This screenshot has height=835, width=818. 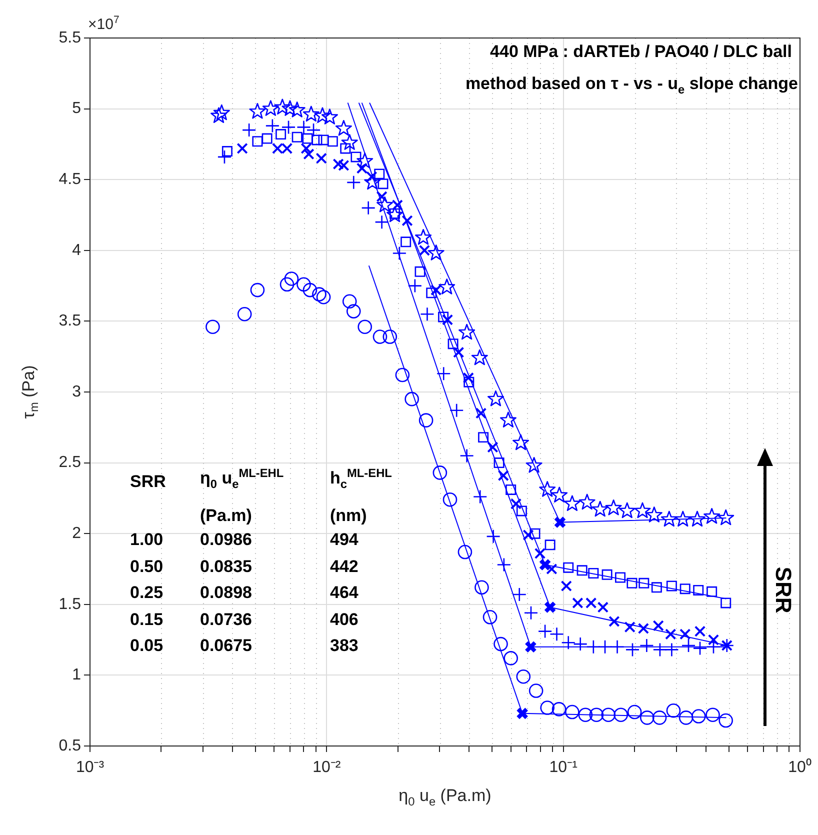 I want to click on y-tick-label: 4, so click(x=77, y=250).